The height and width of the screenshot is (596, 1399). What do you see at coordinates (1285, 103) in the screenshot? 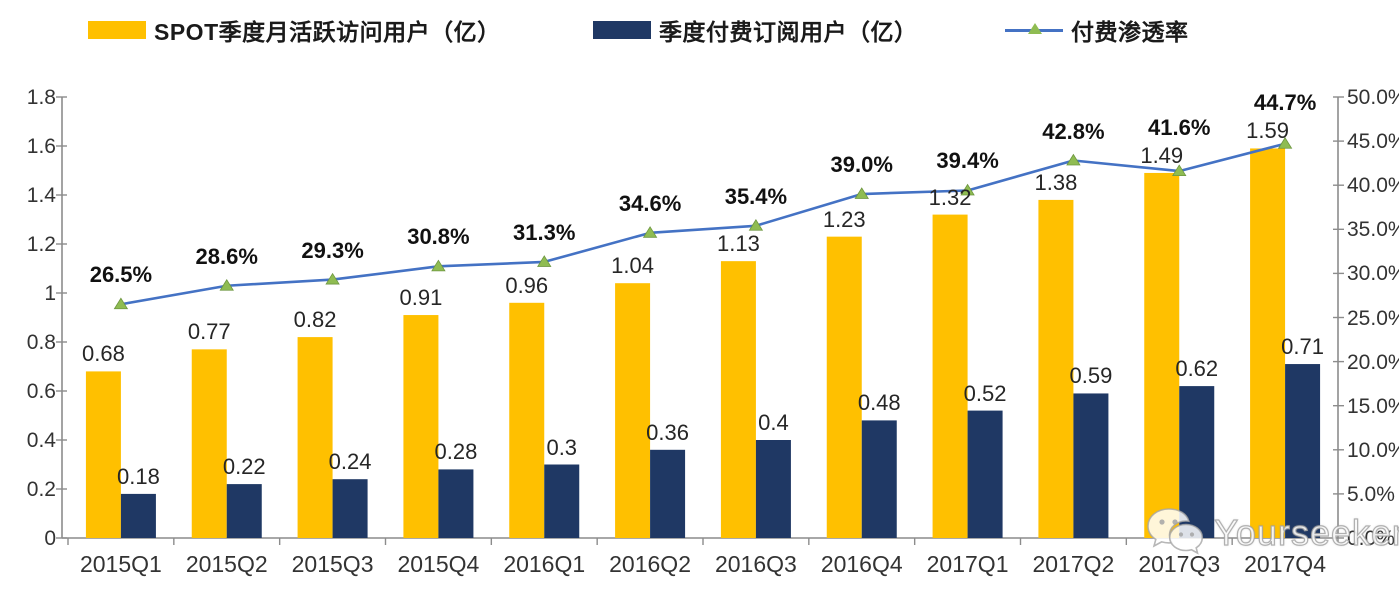
I see `penetration-value-label: 44.7%` at bounding box center [1285, 103].